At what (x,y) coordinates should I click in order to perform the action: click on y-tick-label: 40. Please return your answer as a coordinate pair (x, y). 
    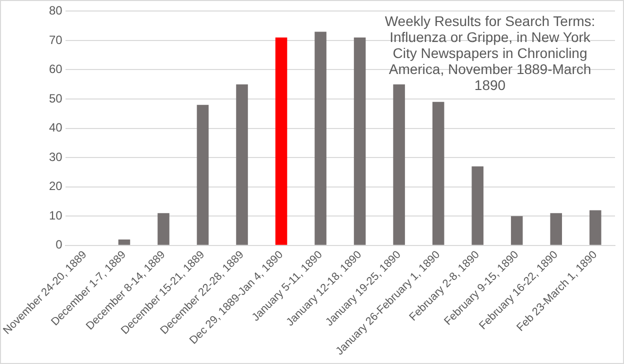
    Looking at the image, I should click on (55, 127).